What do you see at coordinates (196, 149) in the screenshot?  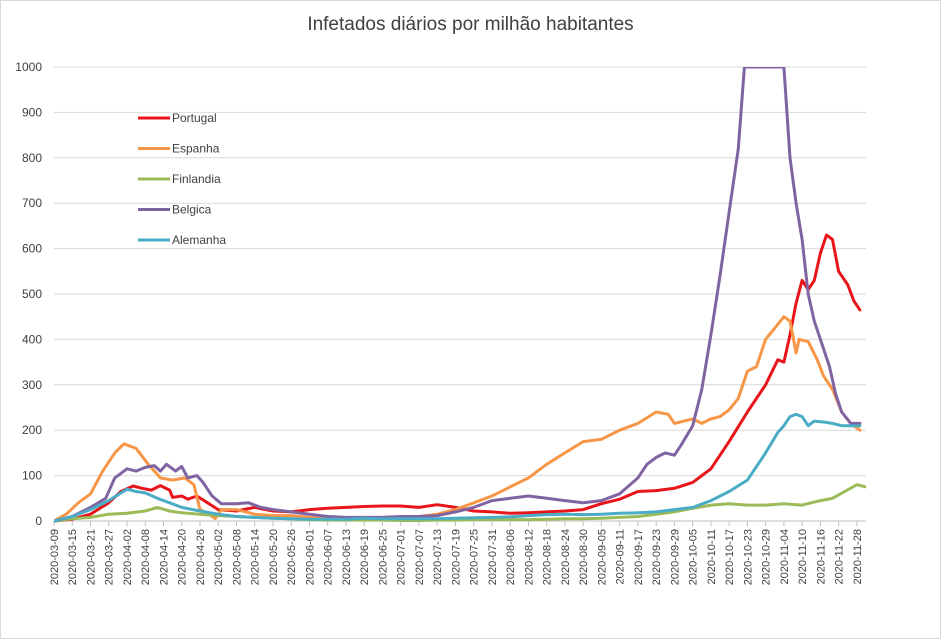 I see `legend-label: Espanha` at bounding box center [196, 149].